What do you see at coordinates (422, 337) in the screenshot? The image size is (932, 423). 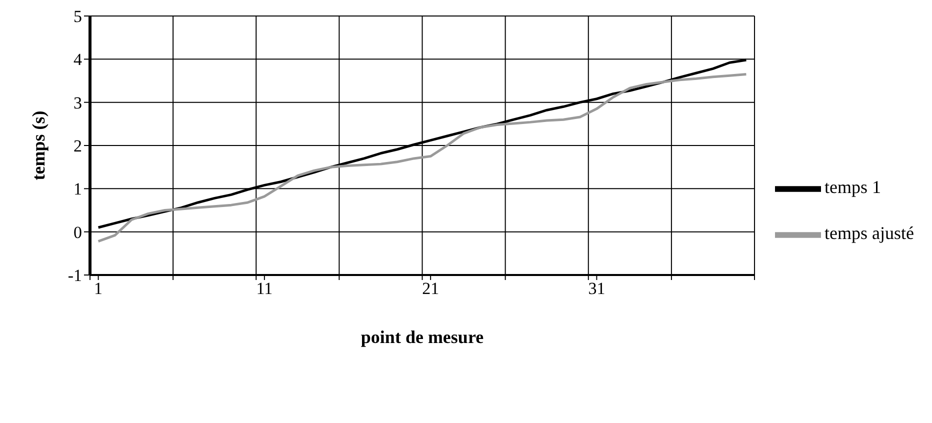 I see `x-axis-title: point de mesure` at bounding box center [422, 337].